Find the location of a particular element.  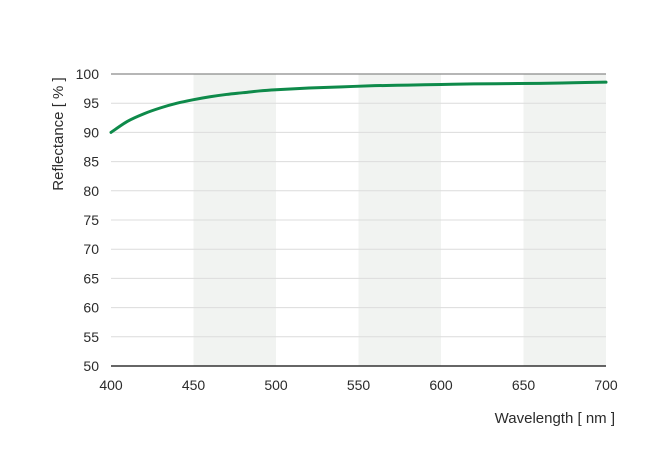

x-tick-label: 600 is located at coordinates (441, 385).